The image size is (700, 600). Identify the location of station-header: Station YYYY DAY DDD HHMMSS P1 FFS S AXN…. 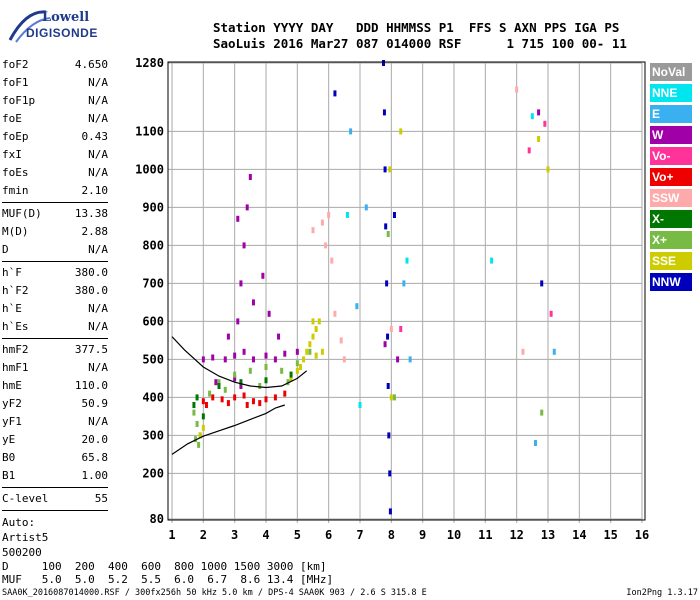
(420, 36).